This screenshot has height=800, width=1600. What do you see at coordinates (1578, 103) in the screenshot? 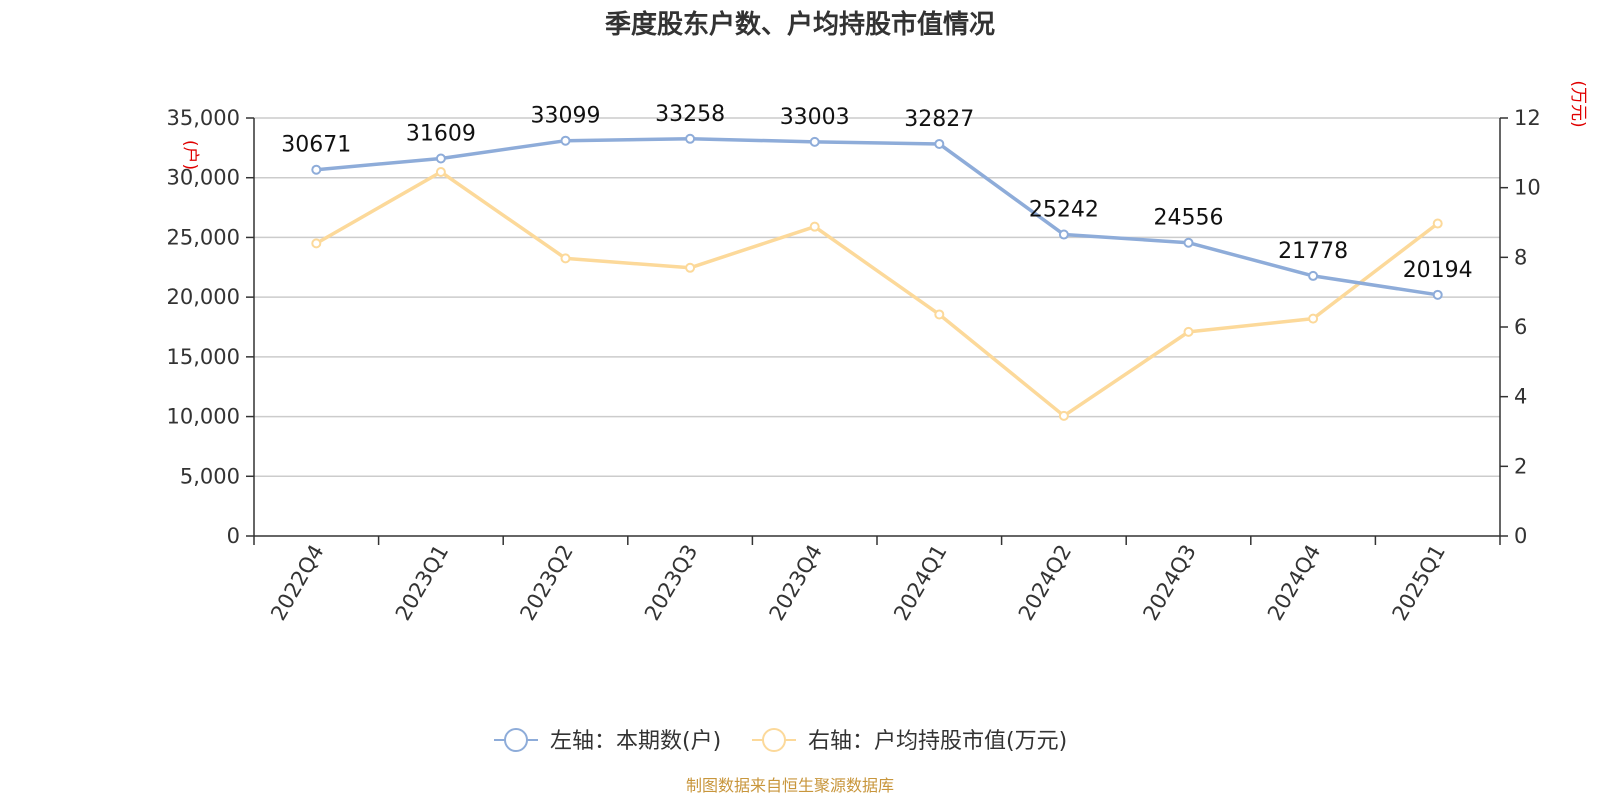
I see `right-axis-unit: (万元)` at bounding box center [1578, 103].